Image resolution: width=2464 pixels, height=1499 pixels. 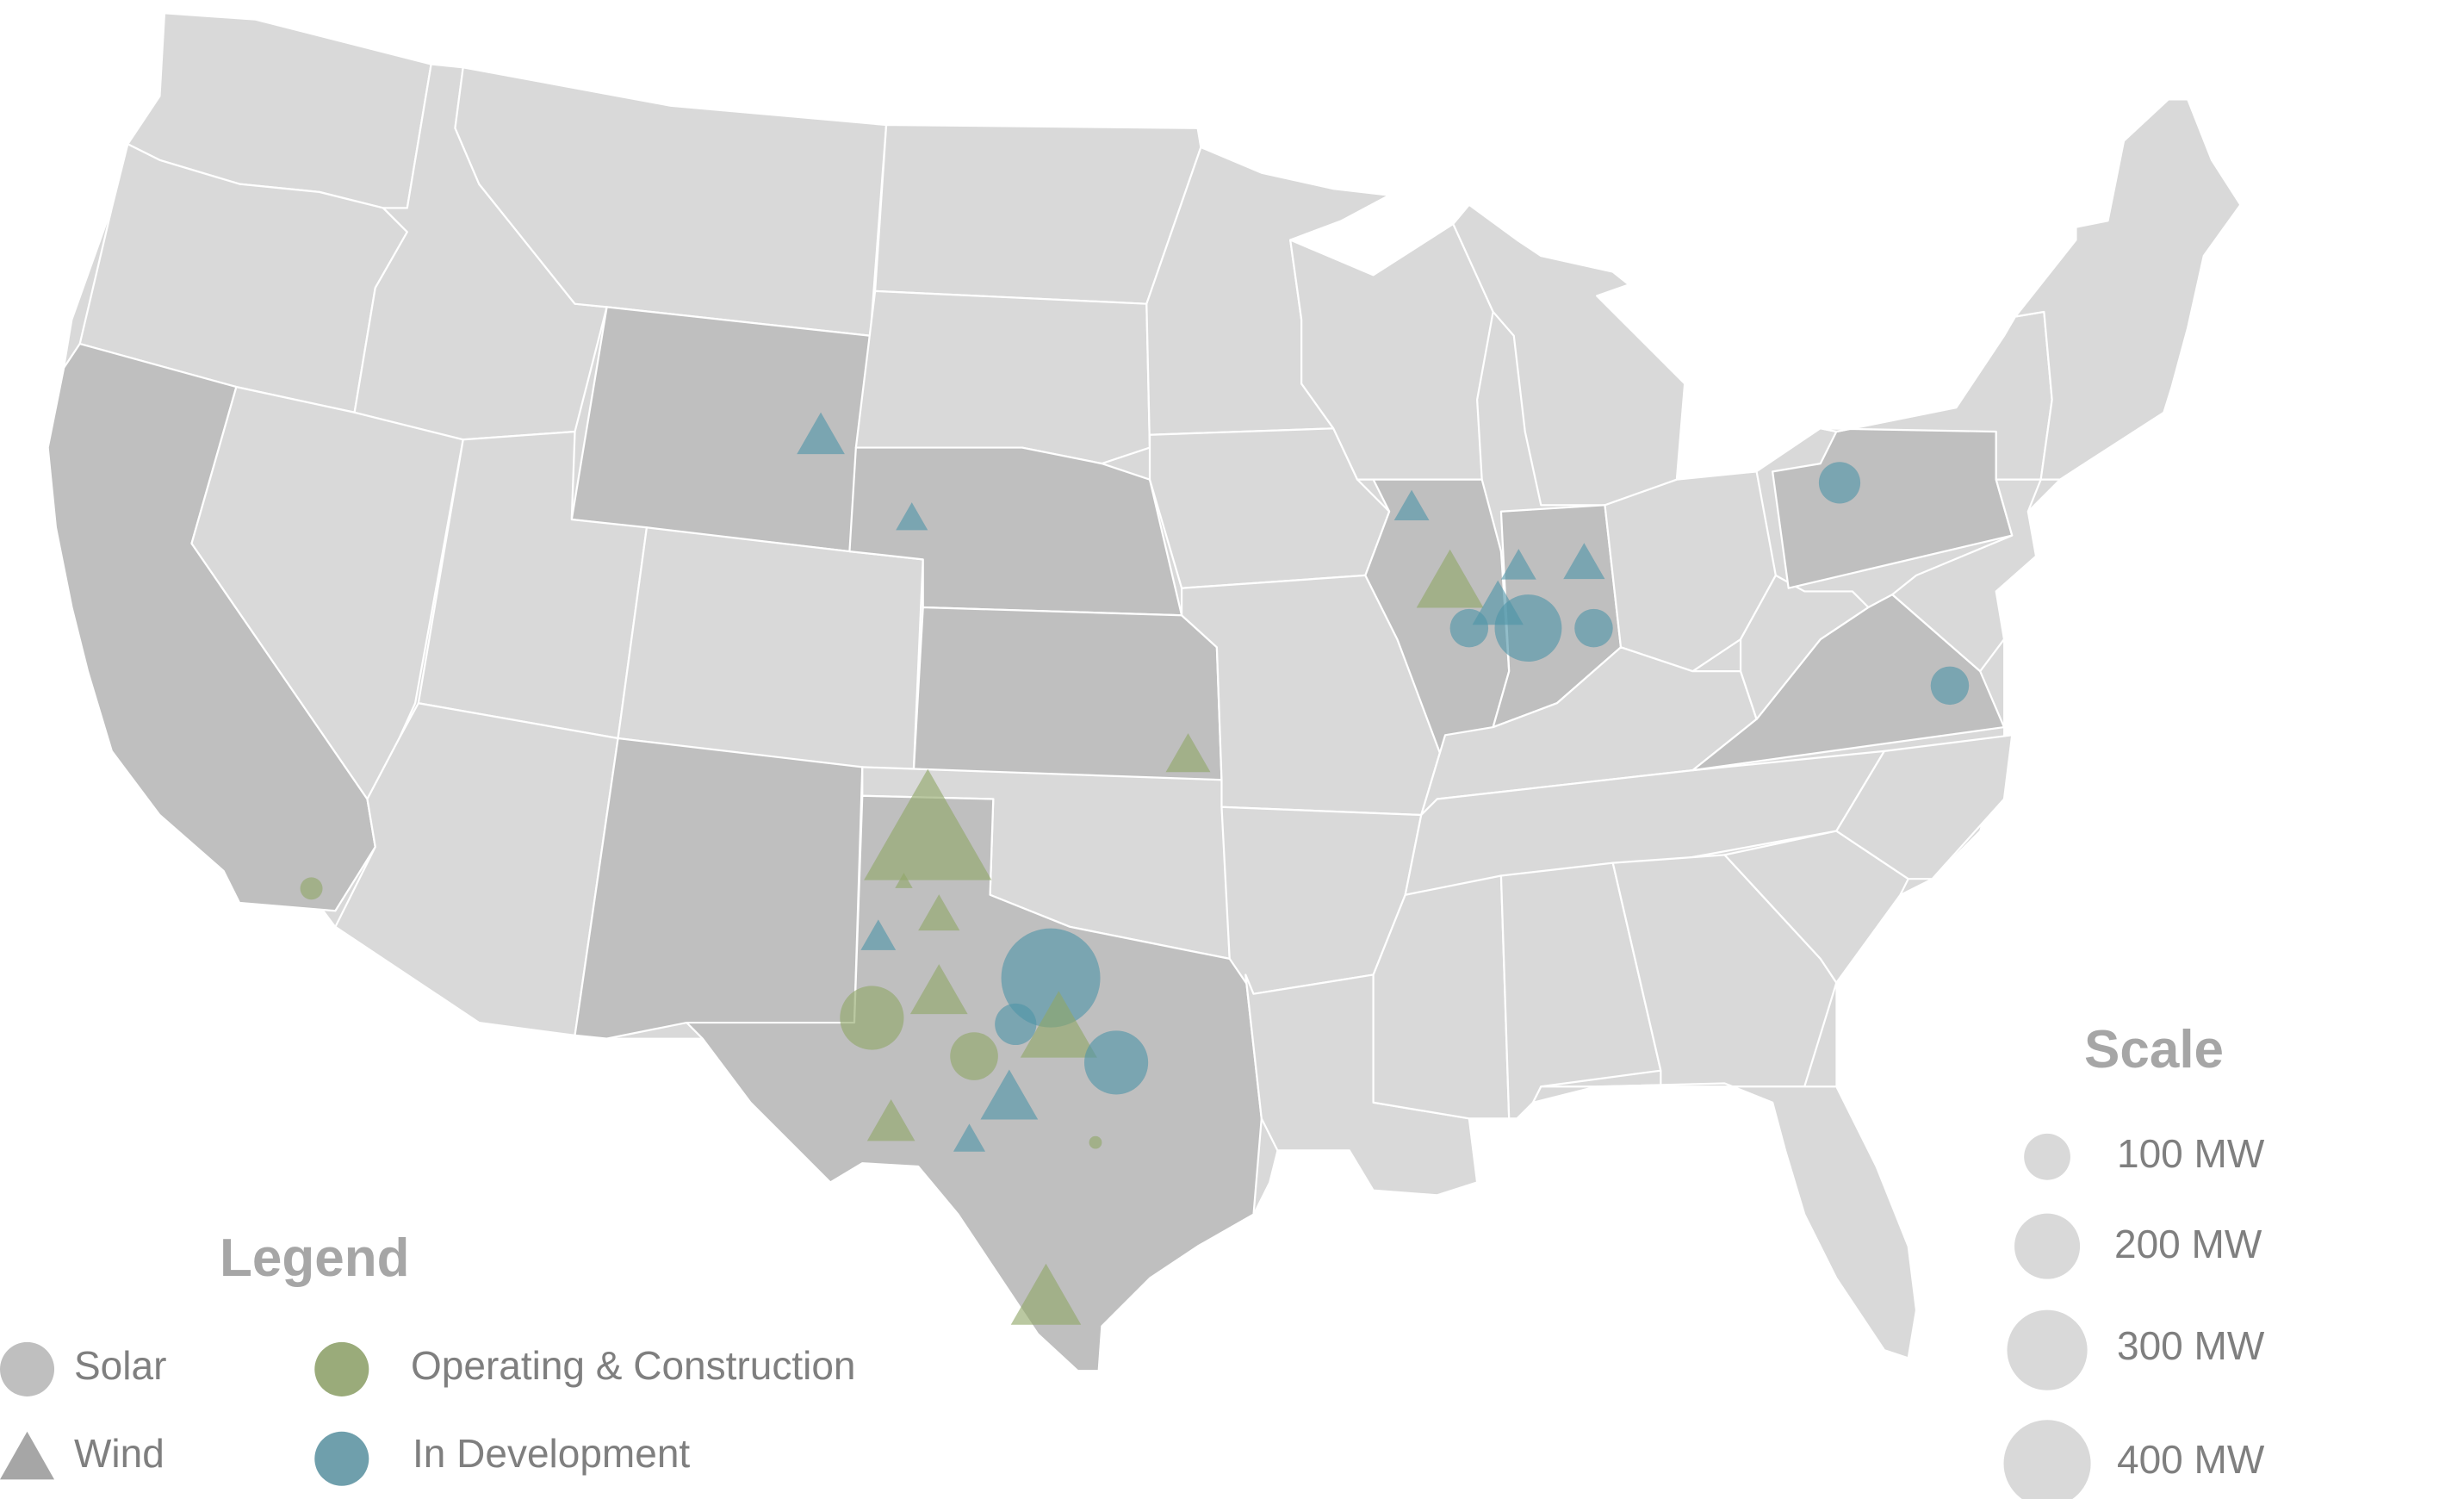 I want to click on legend-label-development: In Development, so click(x=552, y=1453).